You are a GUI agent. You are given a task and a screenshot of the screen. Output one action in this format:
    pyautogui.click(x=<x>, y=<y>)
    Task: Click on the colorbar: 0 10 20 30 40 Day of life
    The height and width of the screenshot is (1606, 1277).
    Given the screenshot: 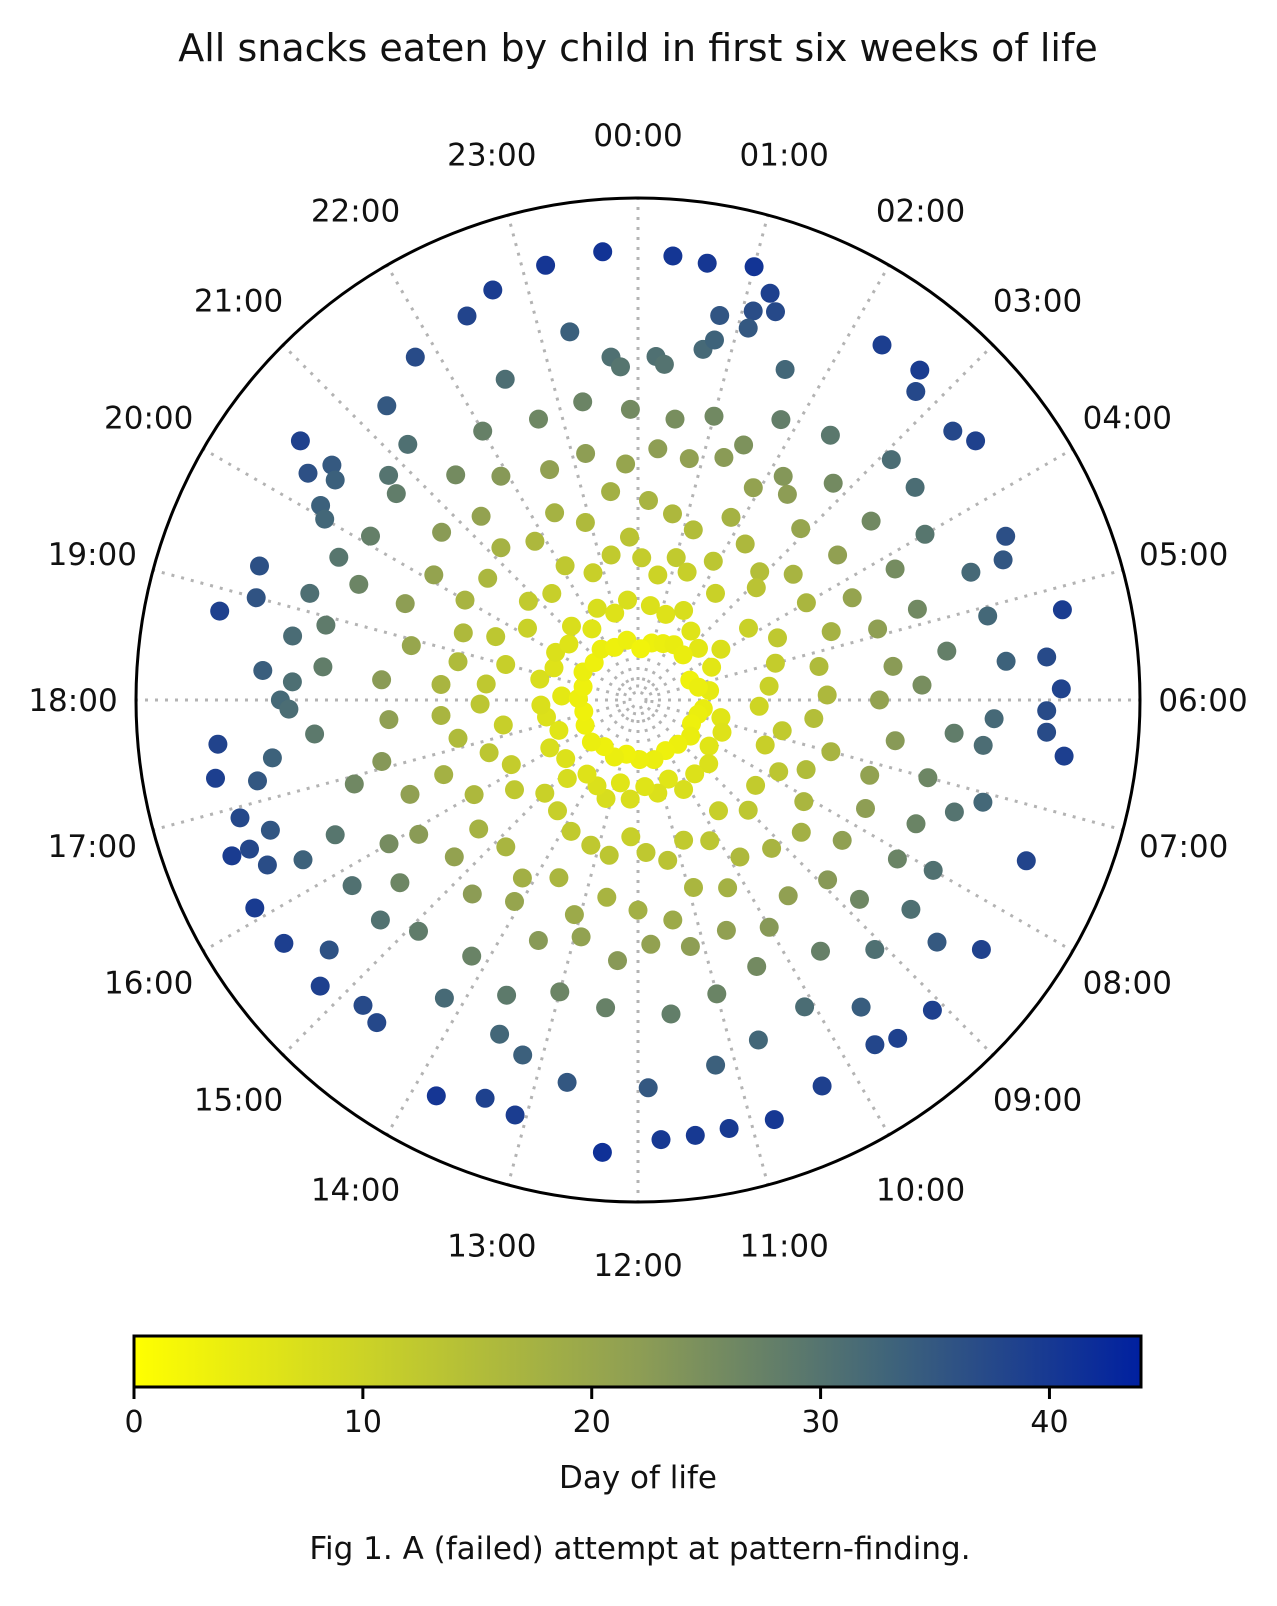 What is the action you would take?
    pyautogui.click(x=633, y=1415)
    